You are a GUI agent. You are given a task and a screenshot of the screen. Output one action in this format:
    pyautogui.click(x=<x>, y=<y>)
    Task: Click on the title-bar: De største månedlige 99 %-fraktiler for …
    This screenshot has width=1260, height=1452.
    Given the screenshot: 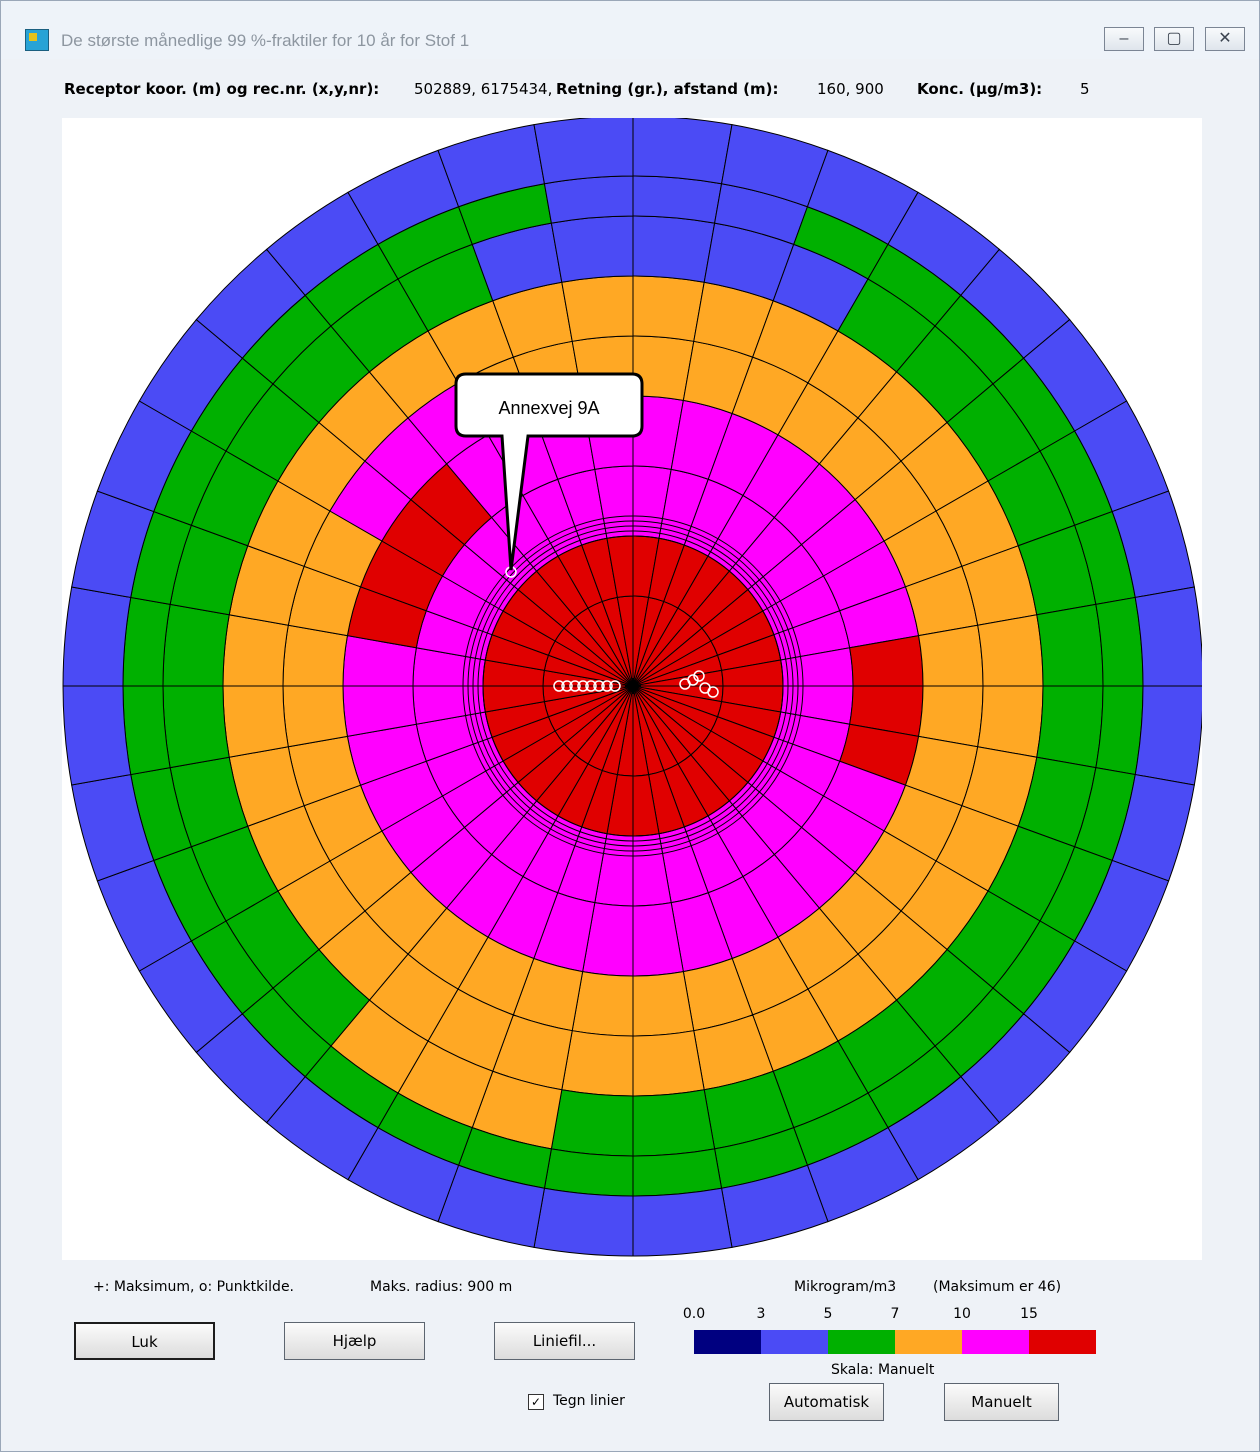 What is the action you would take?
    pyautogui.click(x=630, y=30)
    